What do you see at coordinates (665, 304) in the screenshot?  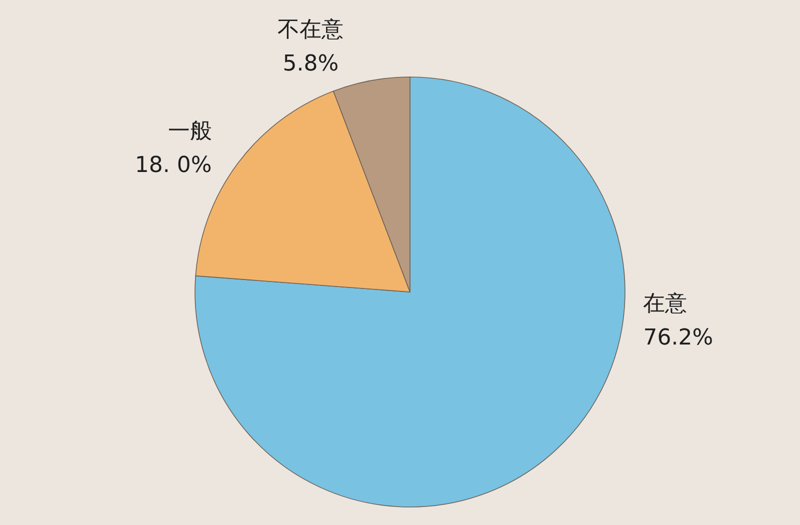 I see `slice-label: 在意` at bounding box center [665, 304].